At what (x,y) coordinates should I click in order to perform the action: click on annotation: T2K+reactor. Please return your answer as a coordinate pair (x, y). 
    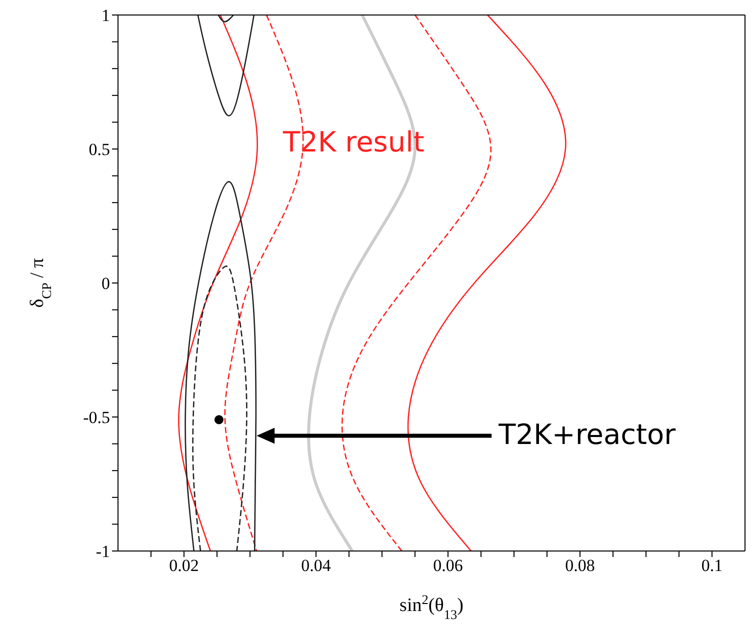
    Looking at the image, I should click on (587, 433).